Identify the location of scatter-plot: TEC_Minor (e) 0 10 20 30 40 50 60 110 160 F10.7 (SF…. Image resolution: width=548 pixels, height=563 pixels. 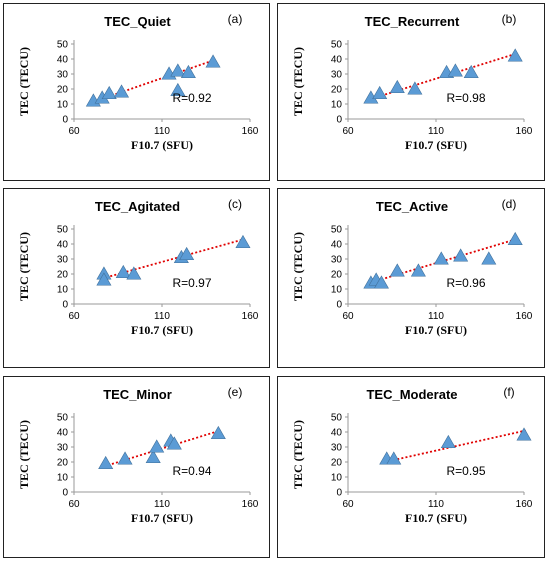
(138, 455).